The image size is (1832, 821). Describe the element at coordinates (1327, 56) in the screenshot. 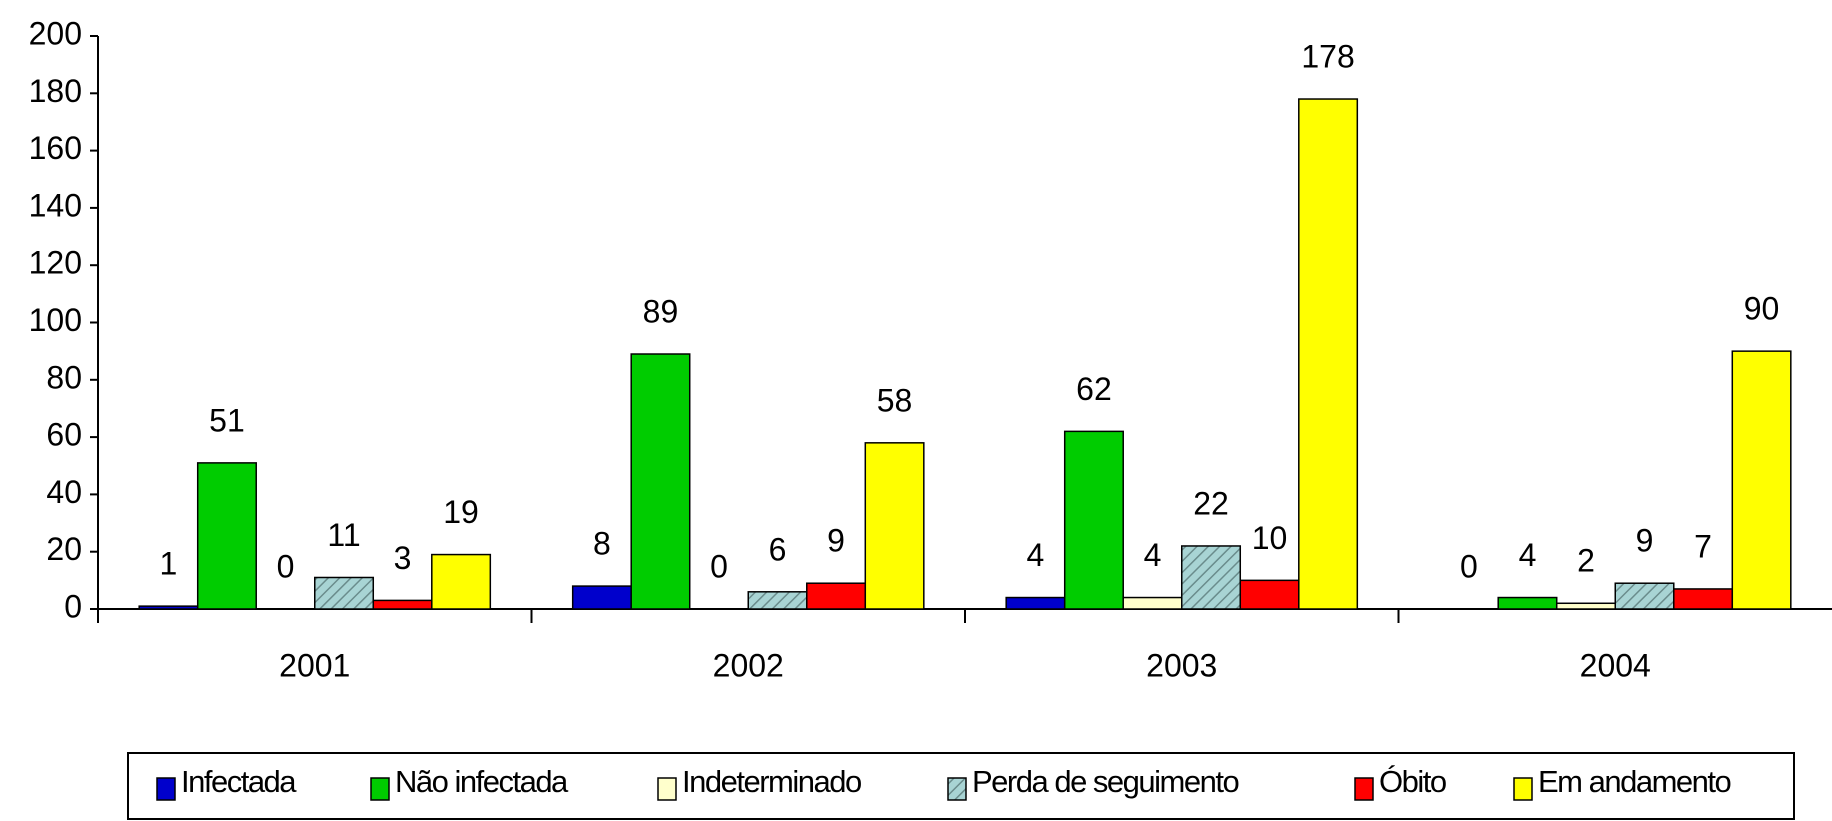

I see `data-label: 178` at that location.